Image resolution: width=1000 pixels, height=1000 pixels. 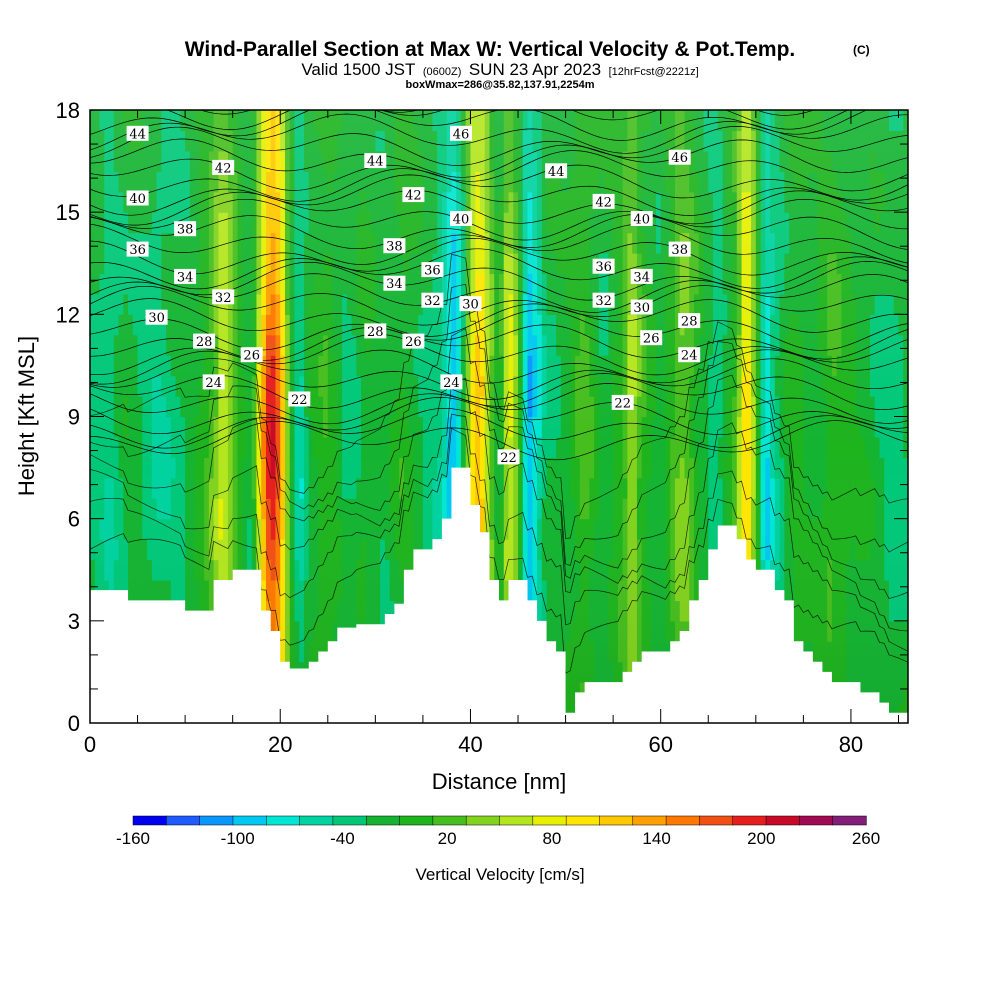 What do you see at coordinates (861, 50) in the screenshot?
I see `chart-title-mark: (C)` at bounding box center [861, 50].